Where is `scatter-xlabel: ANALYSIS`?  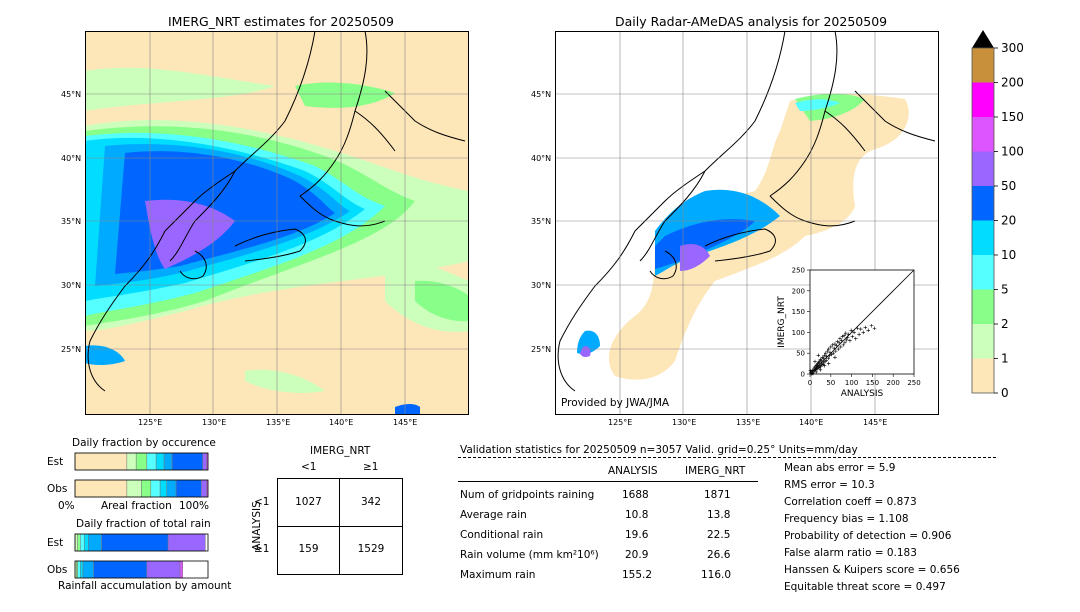
scatter-xlabel: ANALYSIS is located at coordinates (862, 394).